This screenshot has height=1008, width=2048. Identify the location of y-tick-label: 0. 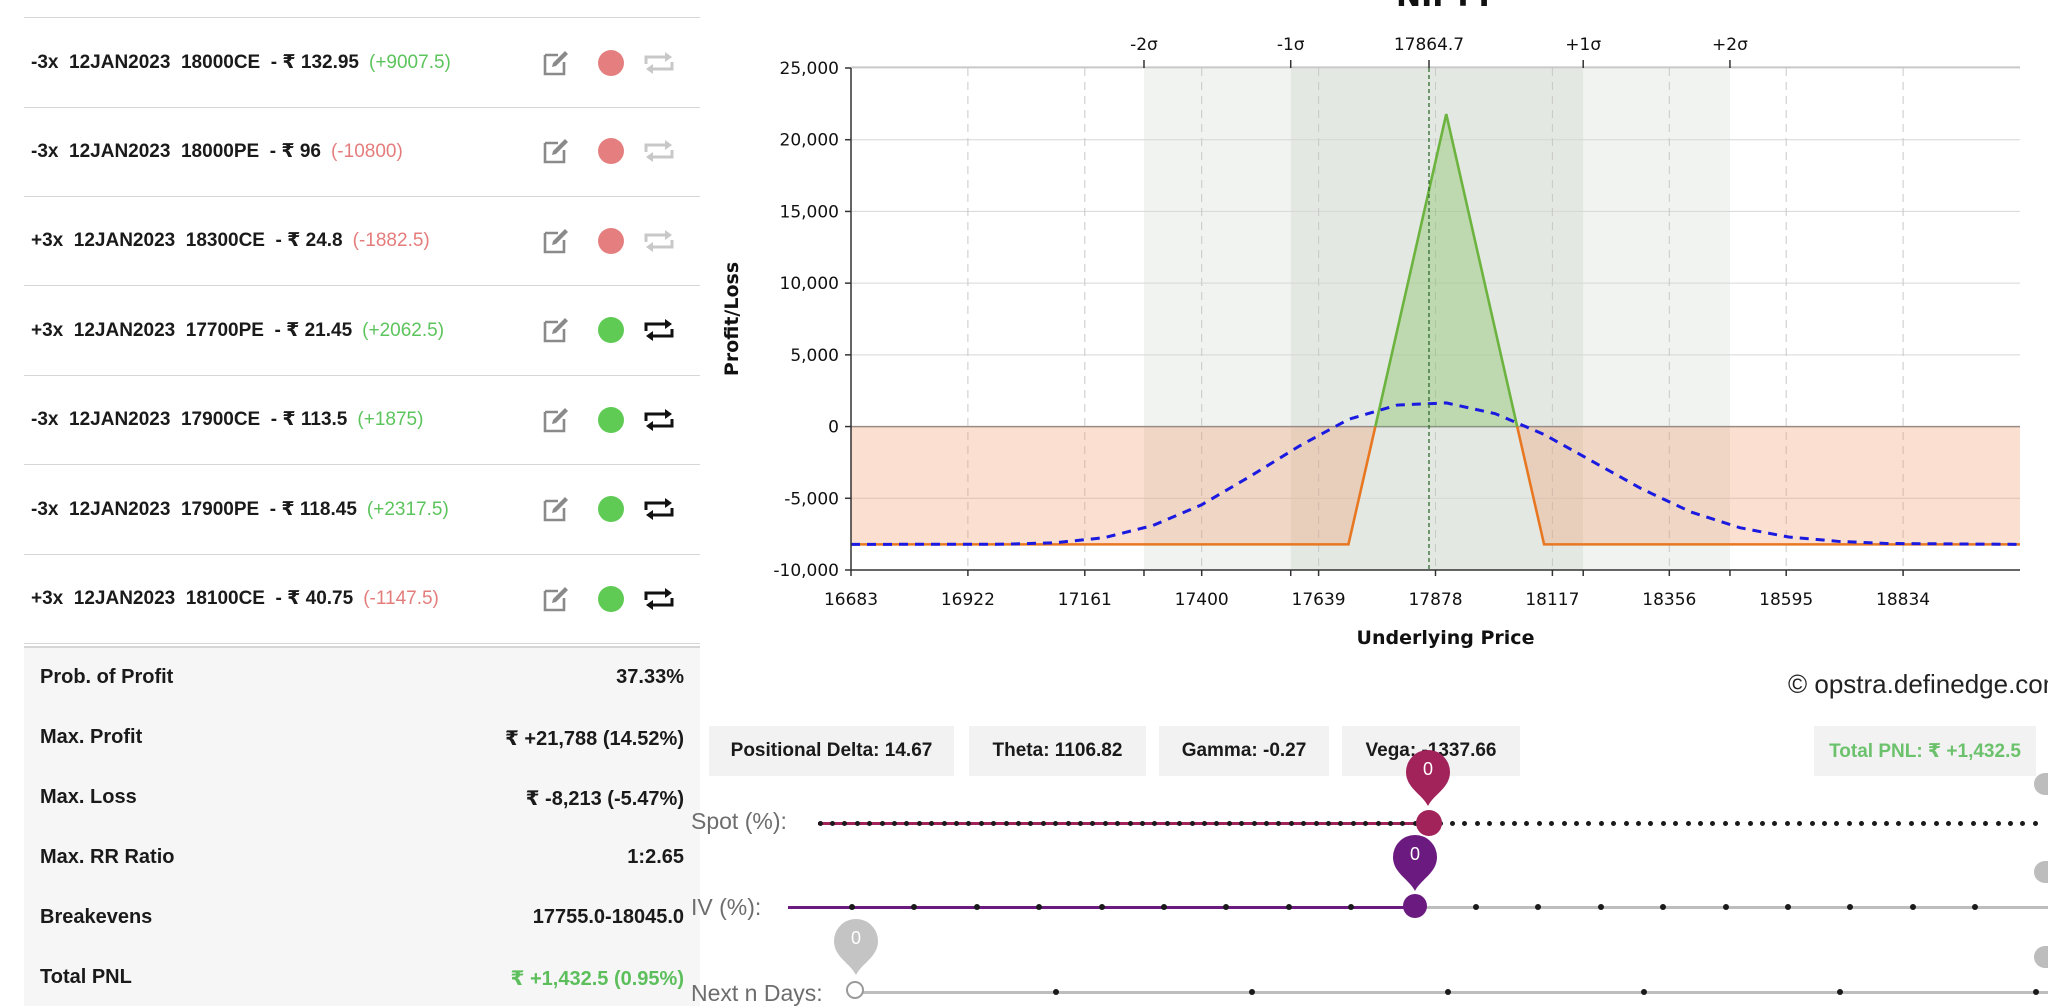
(833, 428).